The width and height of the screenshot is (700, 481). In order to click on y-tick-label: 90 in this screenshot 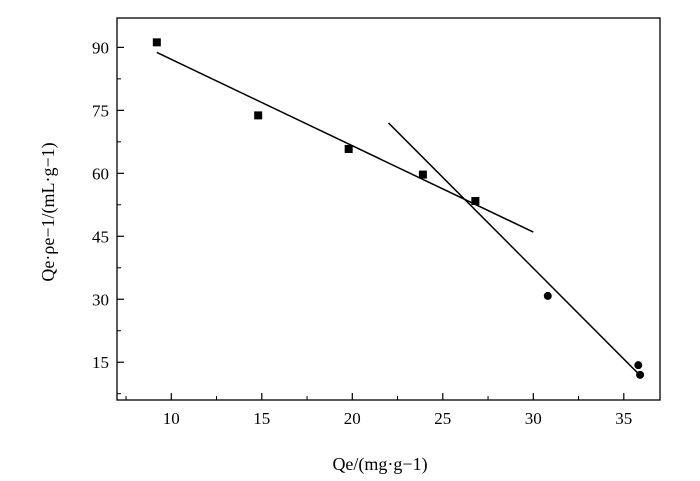, I will do `click(100, 47)`.